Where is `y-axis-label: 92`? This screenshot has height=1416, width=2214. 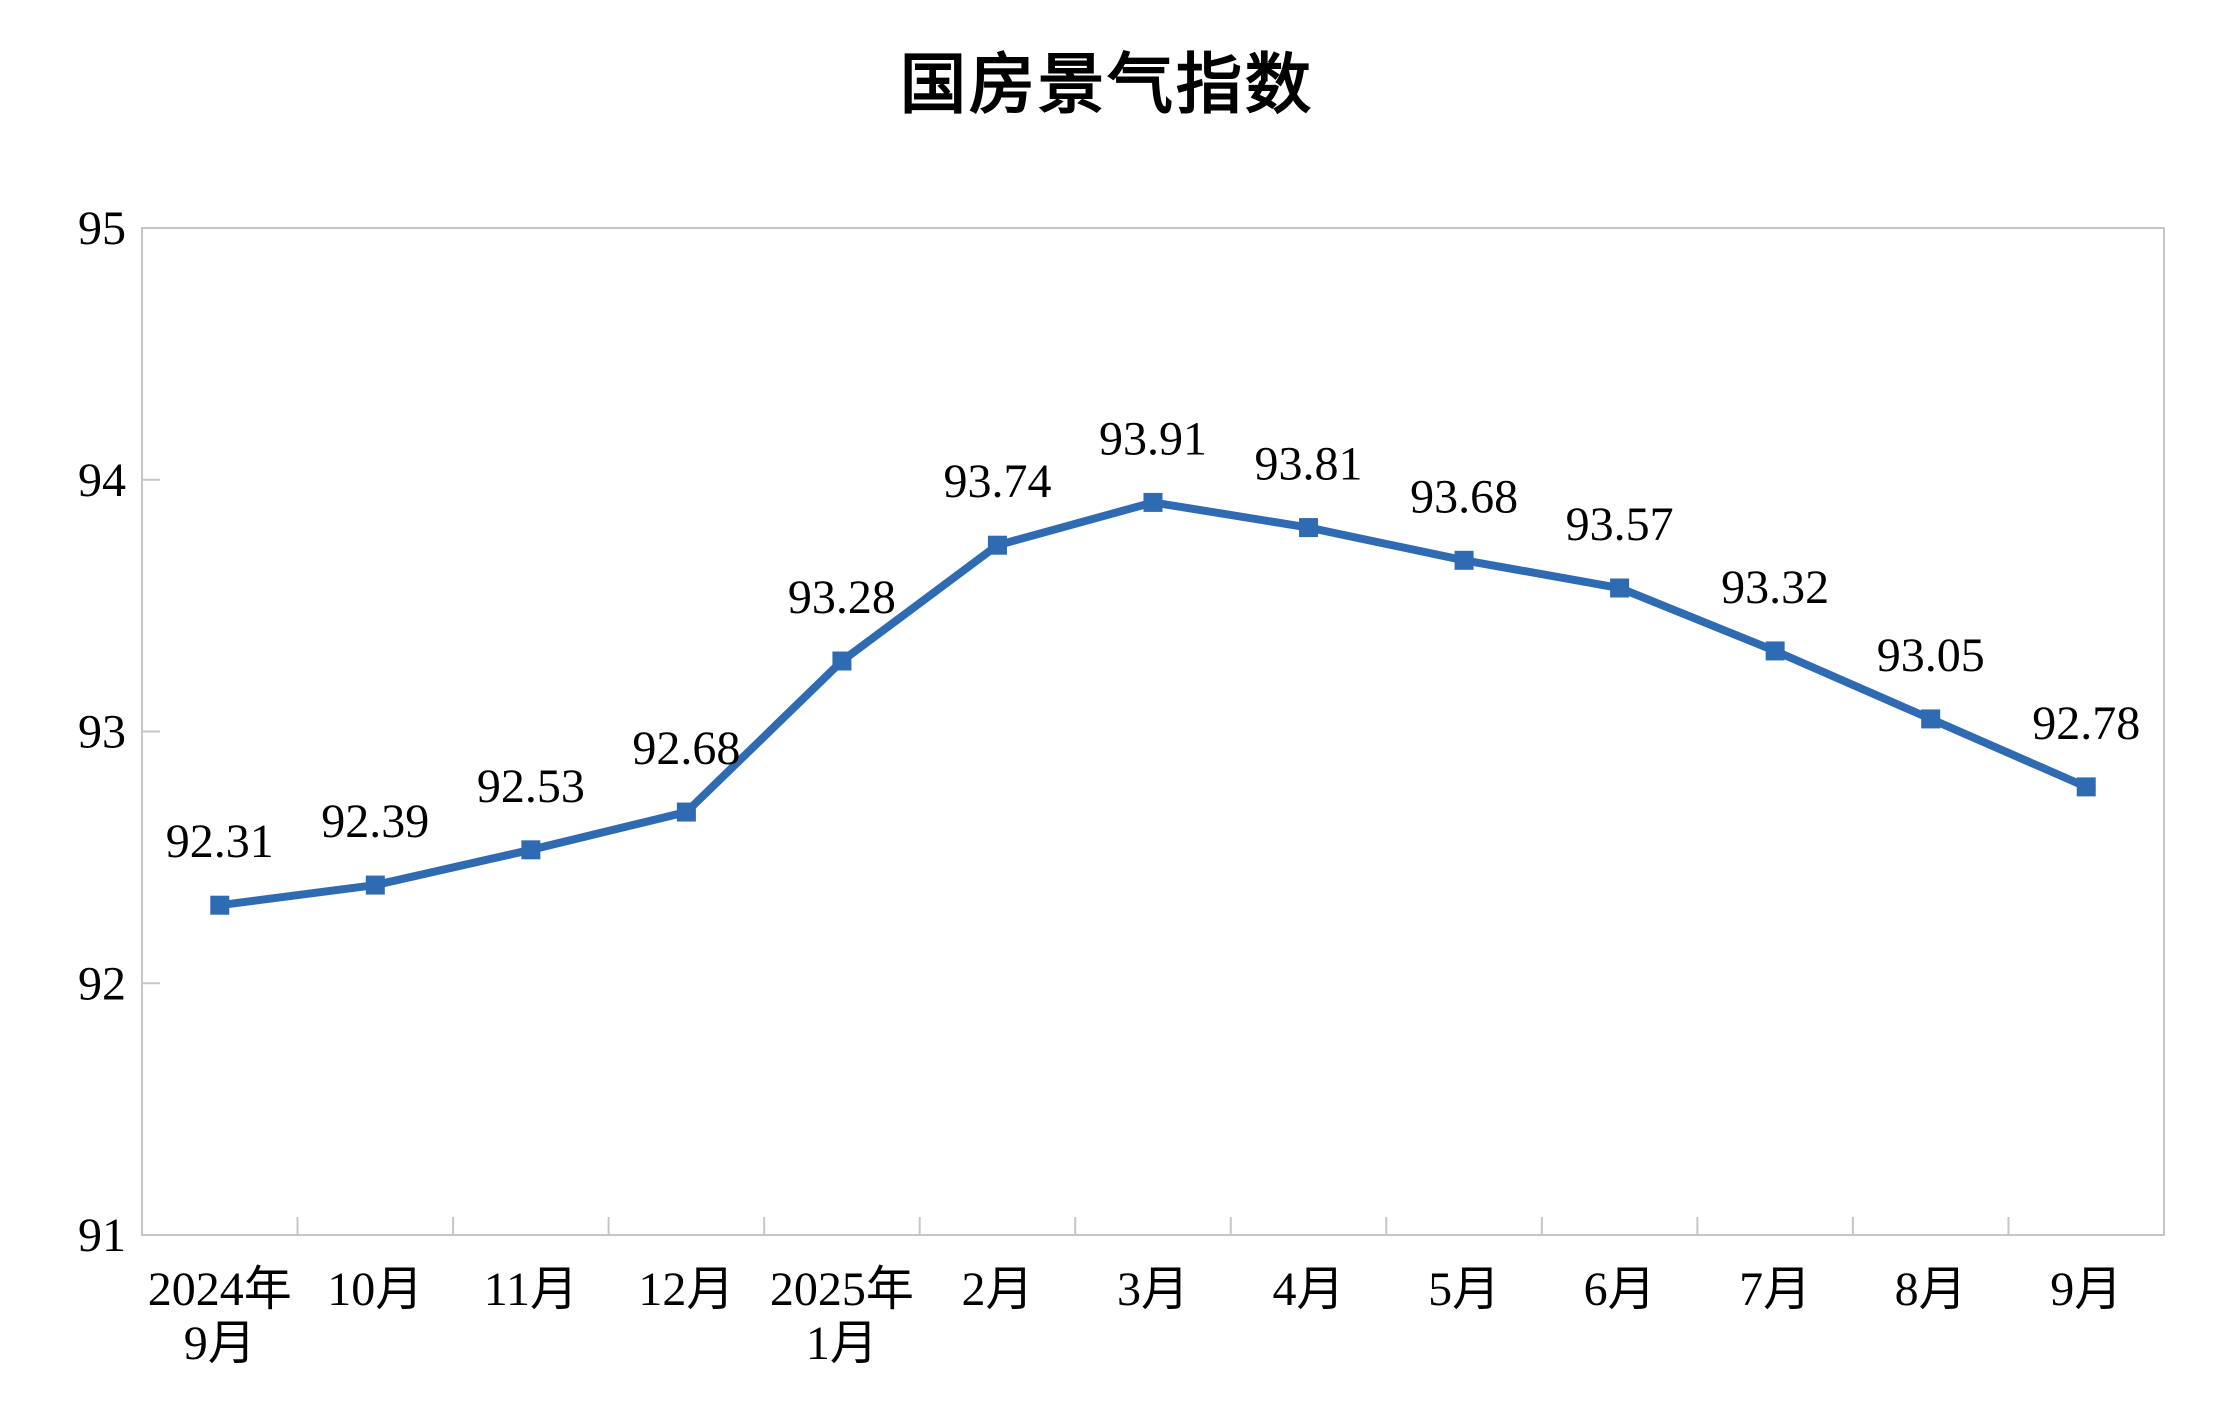
y-axis-label: 92 is located at coordinates (102, 983).